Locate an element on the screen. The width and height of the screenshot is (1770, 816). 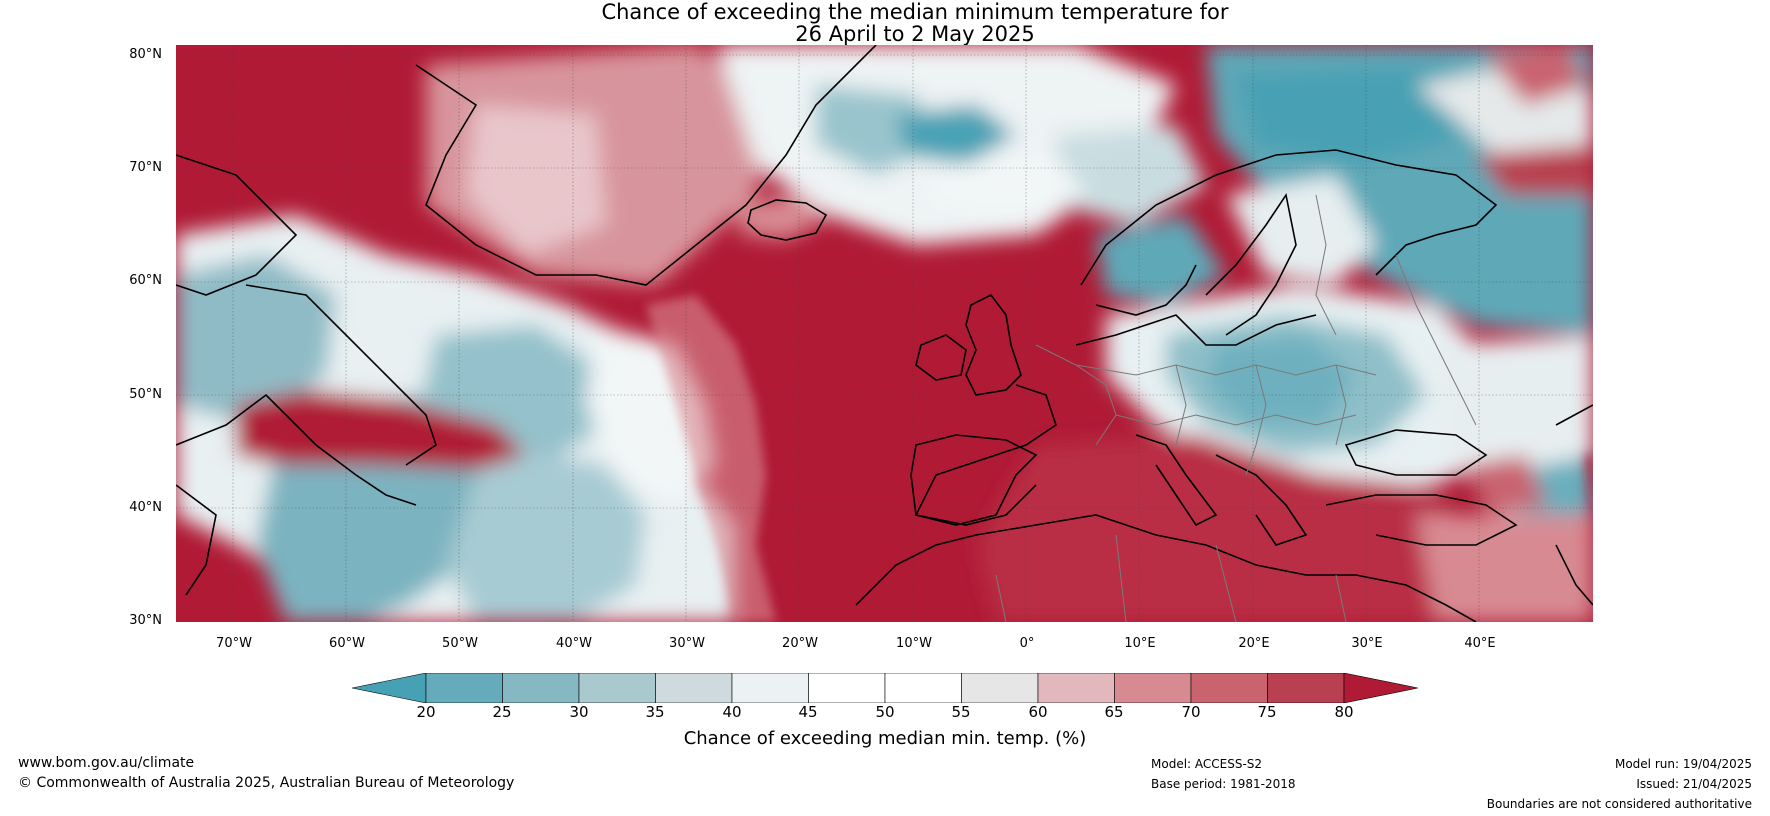
map-subtitle-date-range: 26 April to 2 May 2025 is located at coordinates (915, 34).